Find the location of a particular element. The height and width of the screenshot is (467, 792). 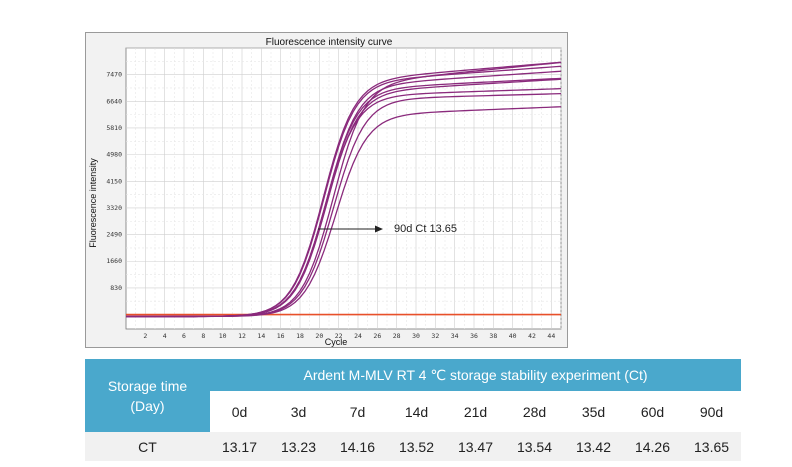

x-tick-label: 20 is located at coordinates (319, 336).